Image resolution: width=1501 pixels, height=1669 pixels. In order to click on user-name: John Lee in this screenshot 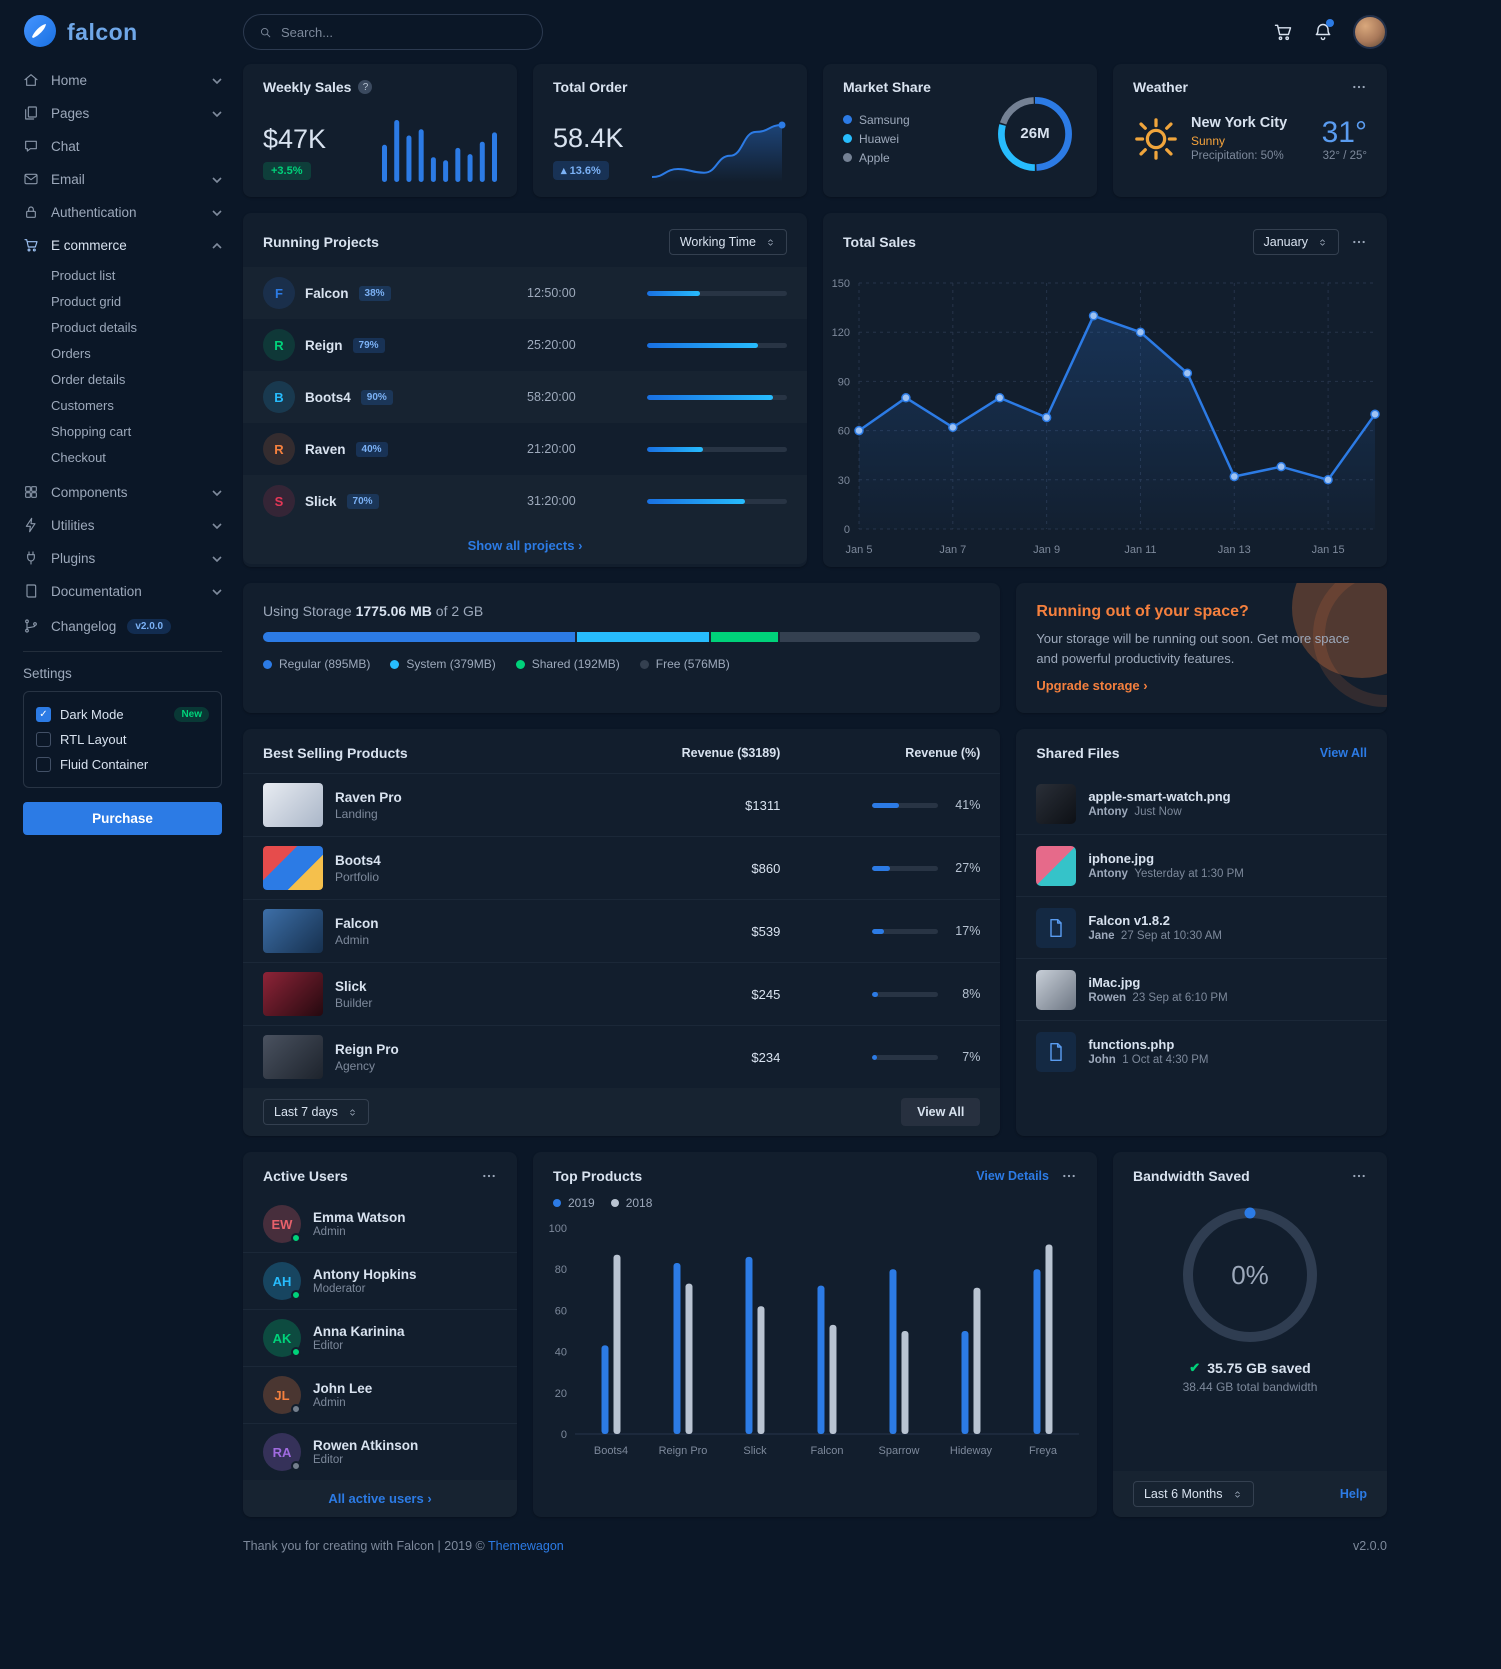, I will do `click(343, 1388)`.